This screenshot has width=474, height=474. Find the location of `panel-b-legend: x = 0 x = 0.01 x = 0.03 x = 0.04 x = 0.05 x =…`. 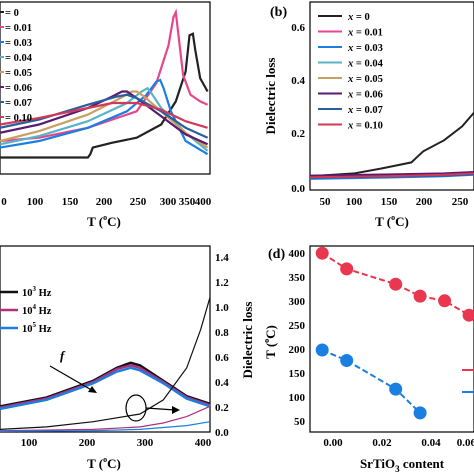

panel-b-legend: x = 0 x = 0.01 x = 0.03 x = 0.04 x = 0.05 x =… is located at coordinates (351, 72).